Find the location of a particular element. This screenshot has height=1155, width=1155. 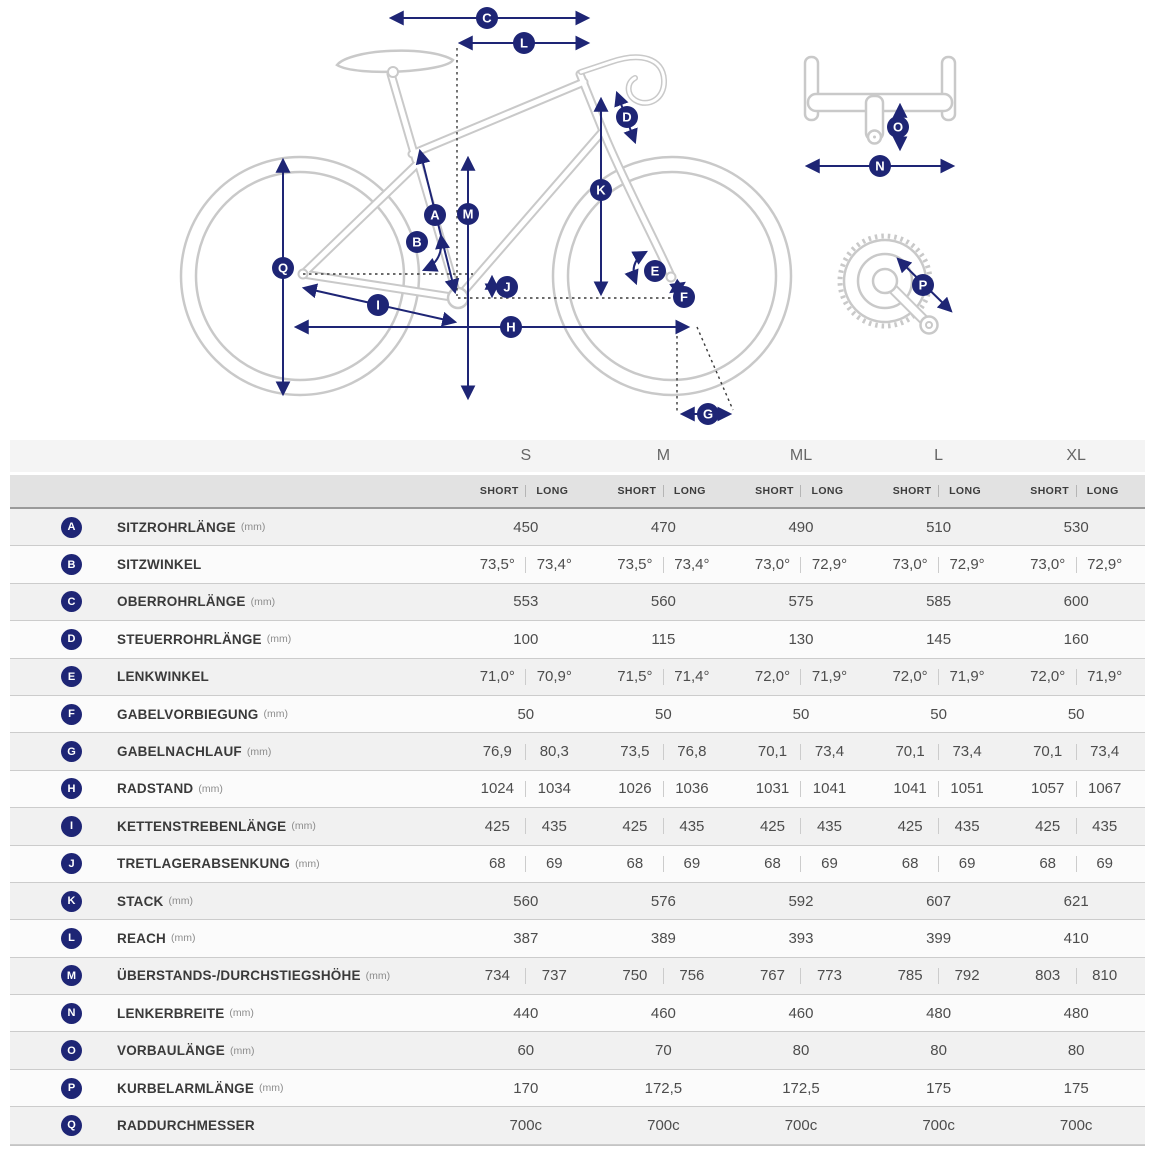

cell-value-short: 750 is located at coordinates (635, 976).